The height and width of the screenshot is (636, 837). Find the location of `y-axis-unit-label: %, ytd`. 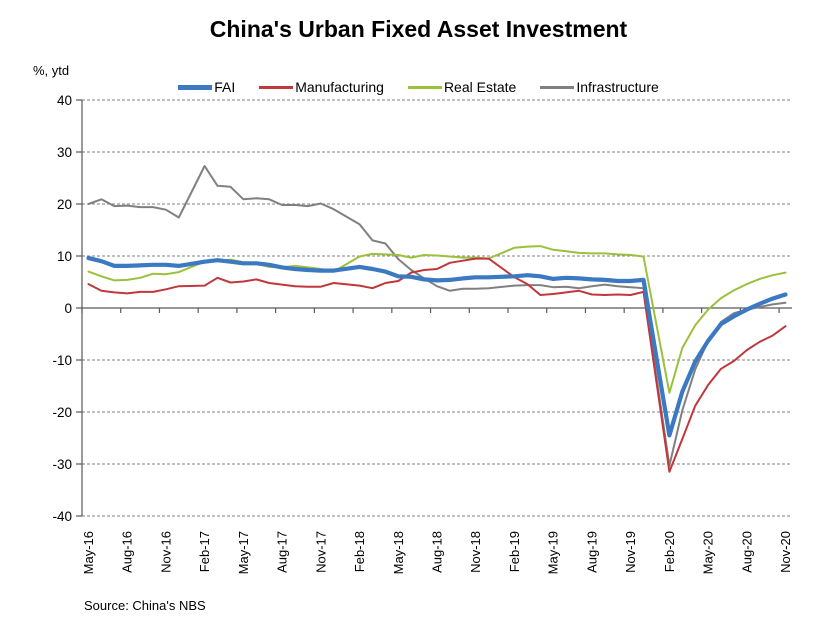

y-axis-unit-label: %, ytd is located at coordinates (51, 70).